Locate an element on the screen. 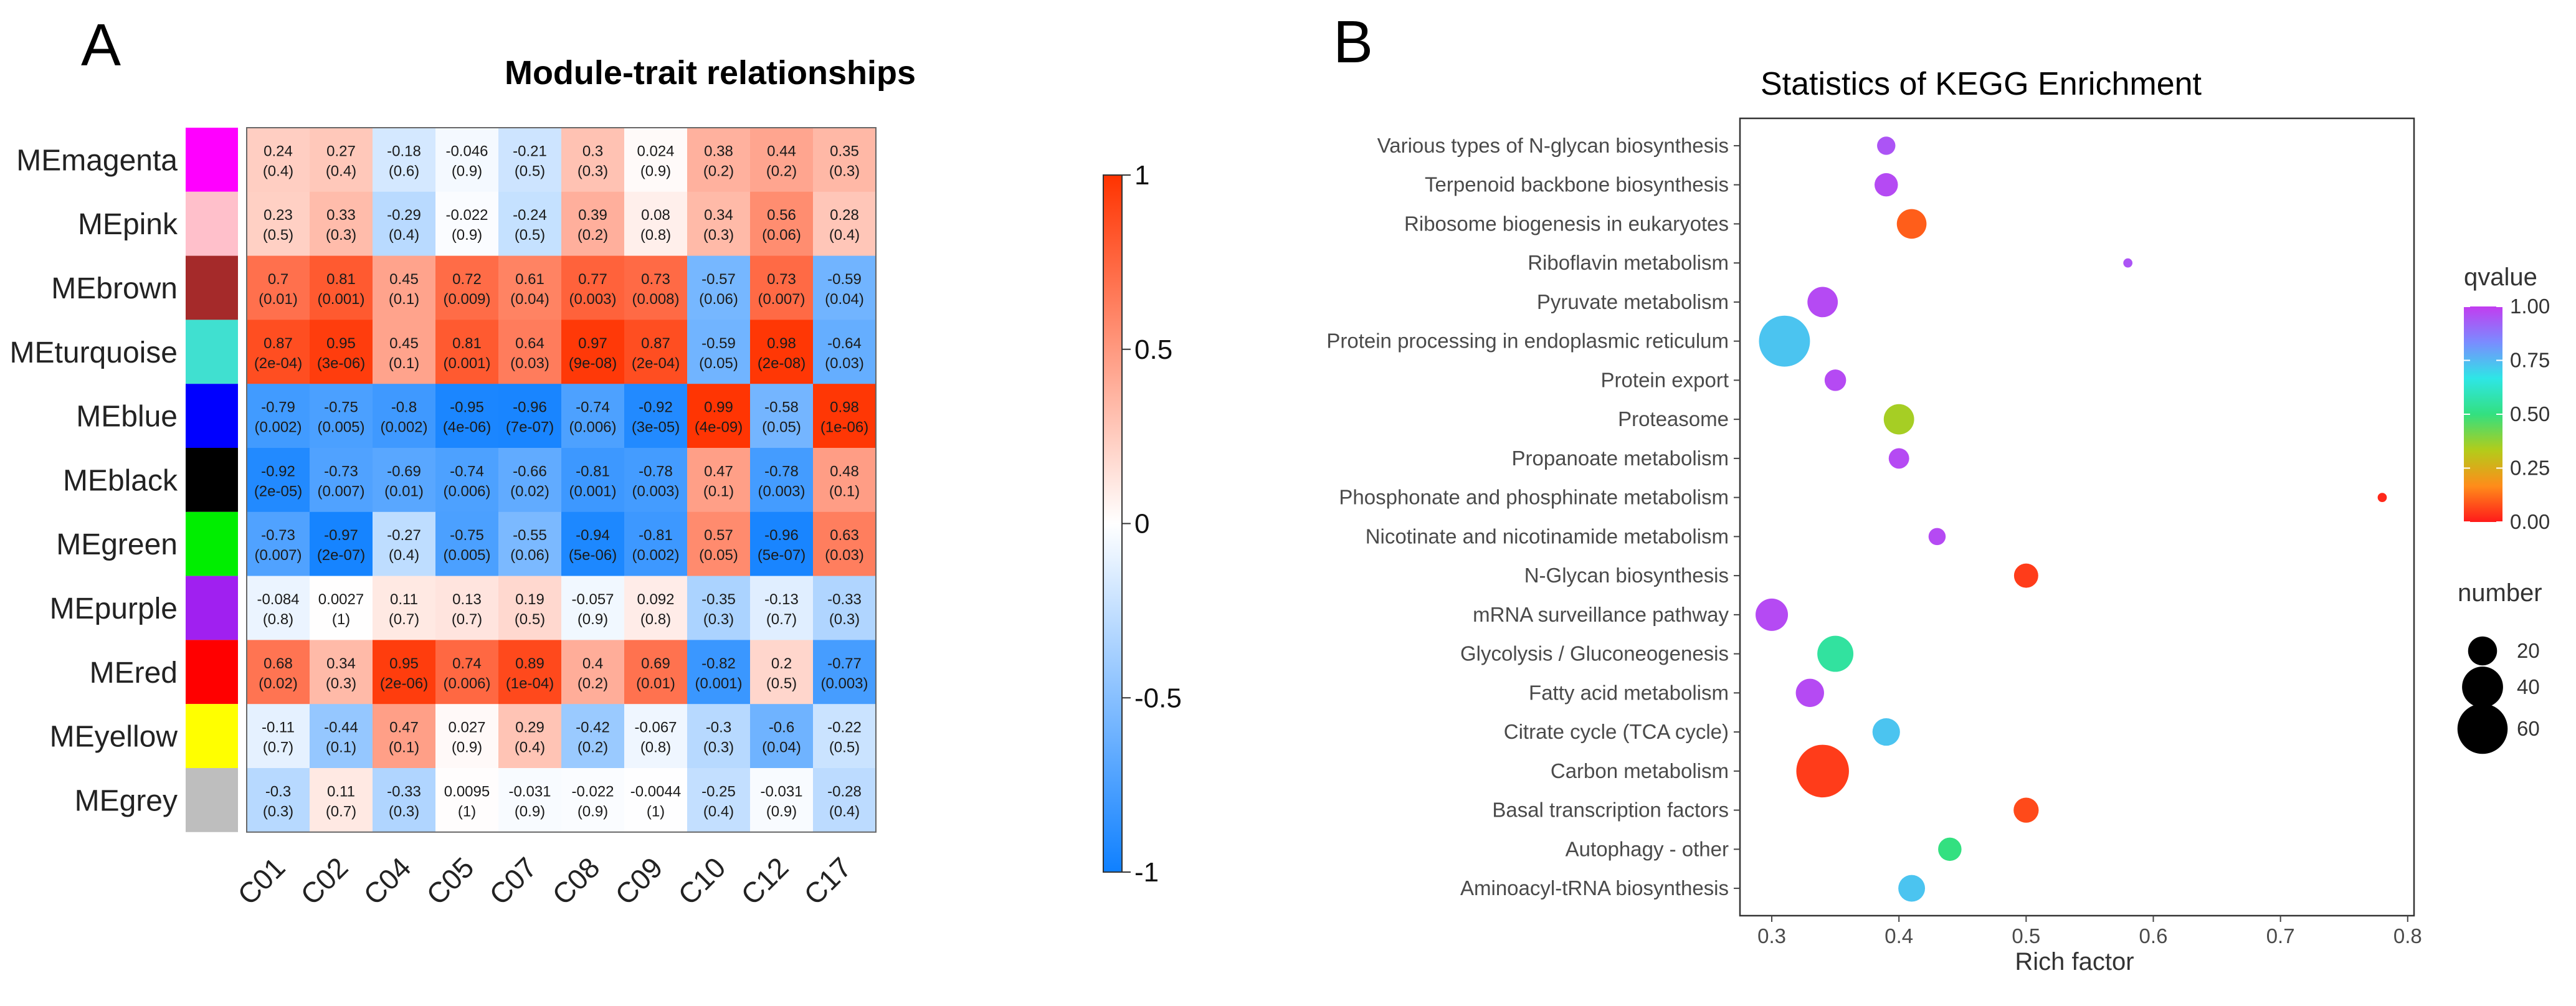  cell-pvalue: (0.2) is located at coordinates (781, 171).